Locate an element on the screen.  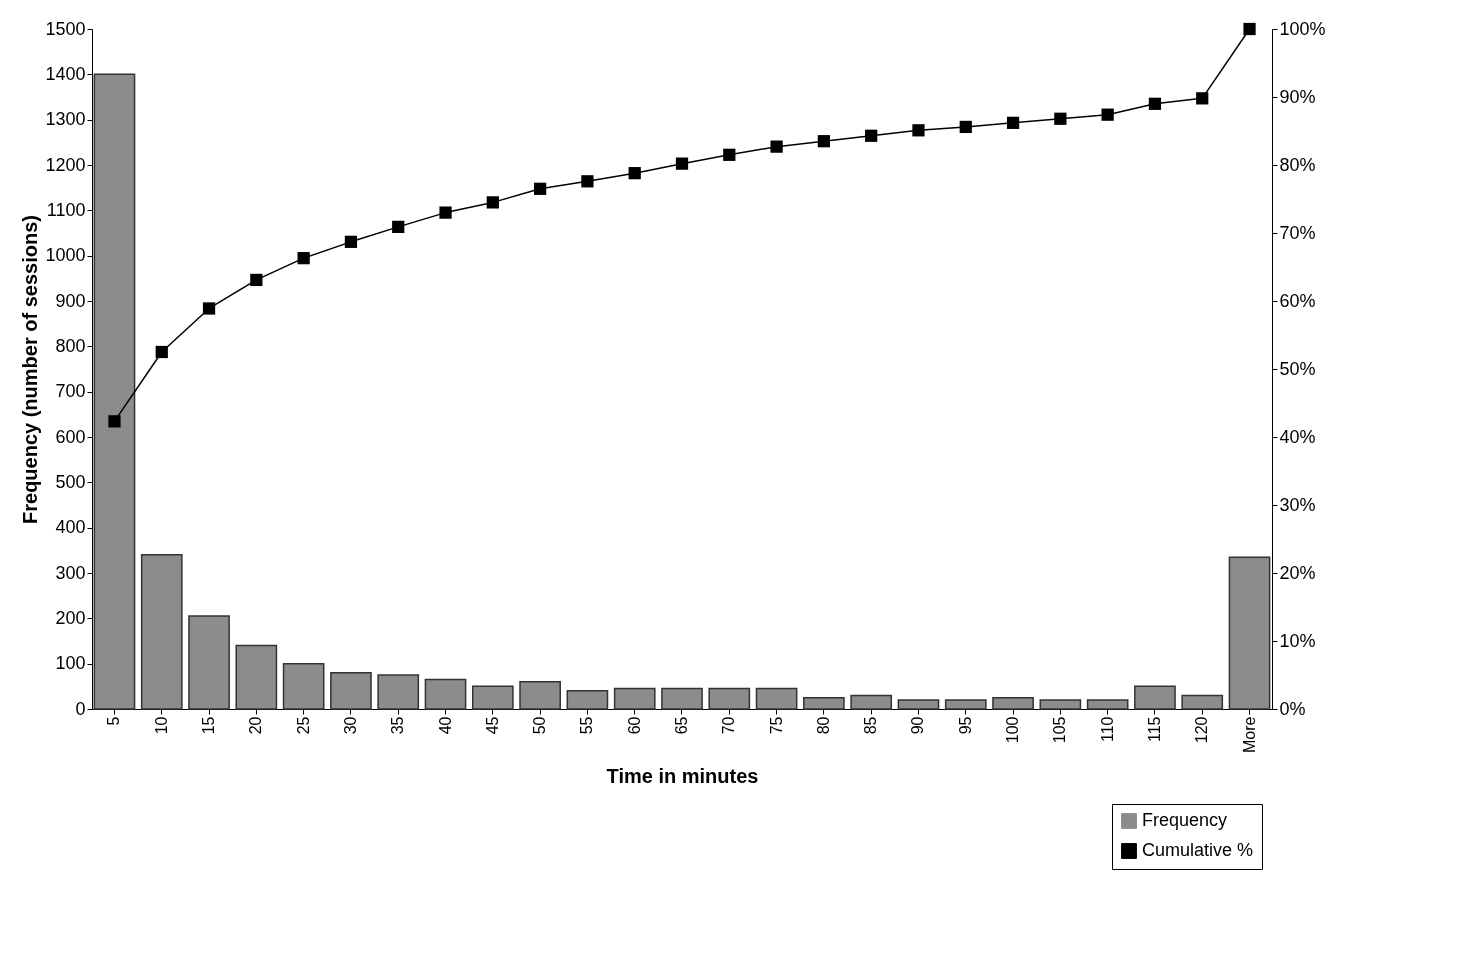
x-tick-label: 110 is located at coordinates (1107, 729).